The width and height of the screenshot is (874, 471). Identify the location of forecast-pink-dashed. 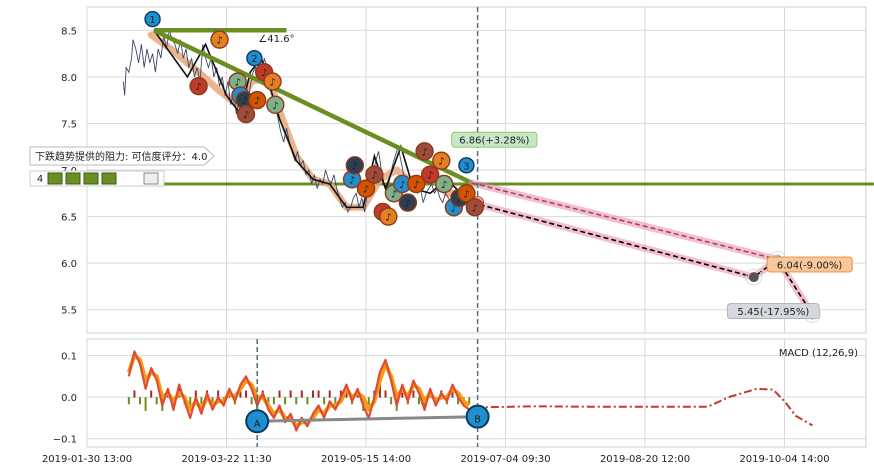
(624, 221).